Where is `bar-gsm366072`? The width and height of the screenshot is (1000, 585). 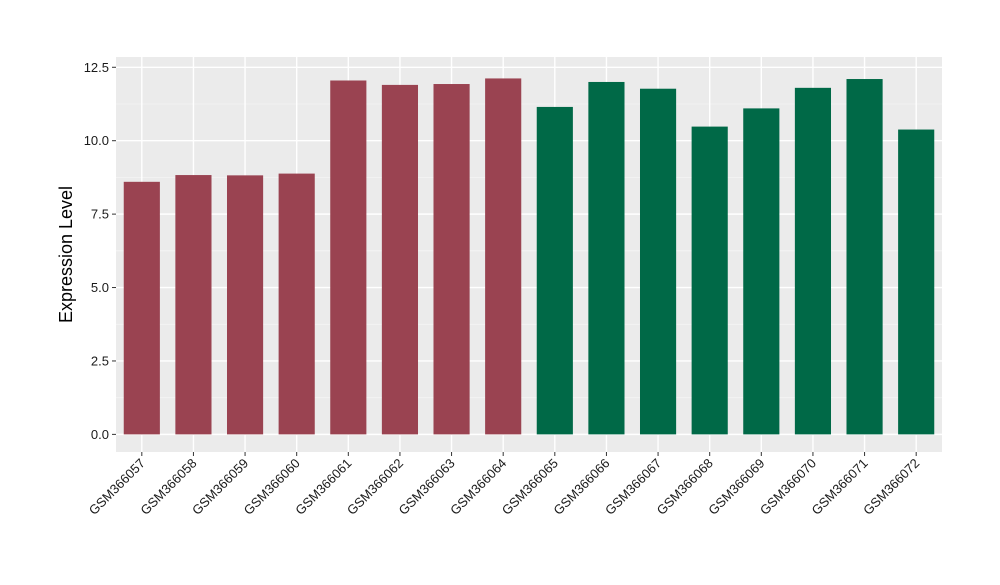 bar-gsm366072 is located at coordinates (916, 282).